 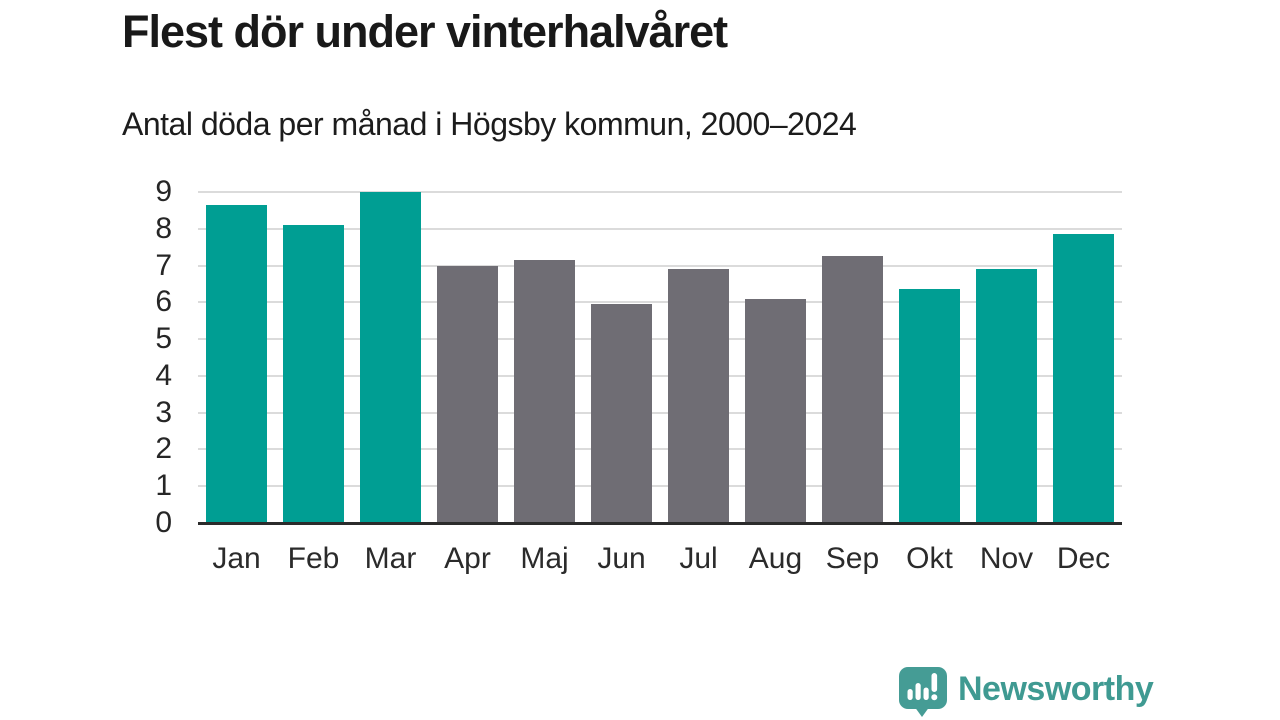 What do you see at coordinates (163, 486) in the screenshot?
I see `y-tick-label-1: 1` at bounding box center [163, 486].